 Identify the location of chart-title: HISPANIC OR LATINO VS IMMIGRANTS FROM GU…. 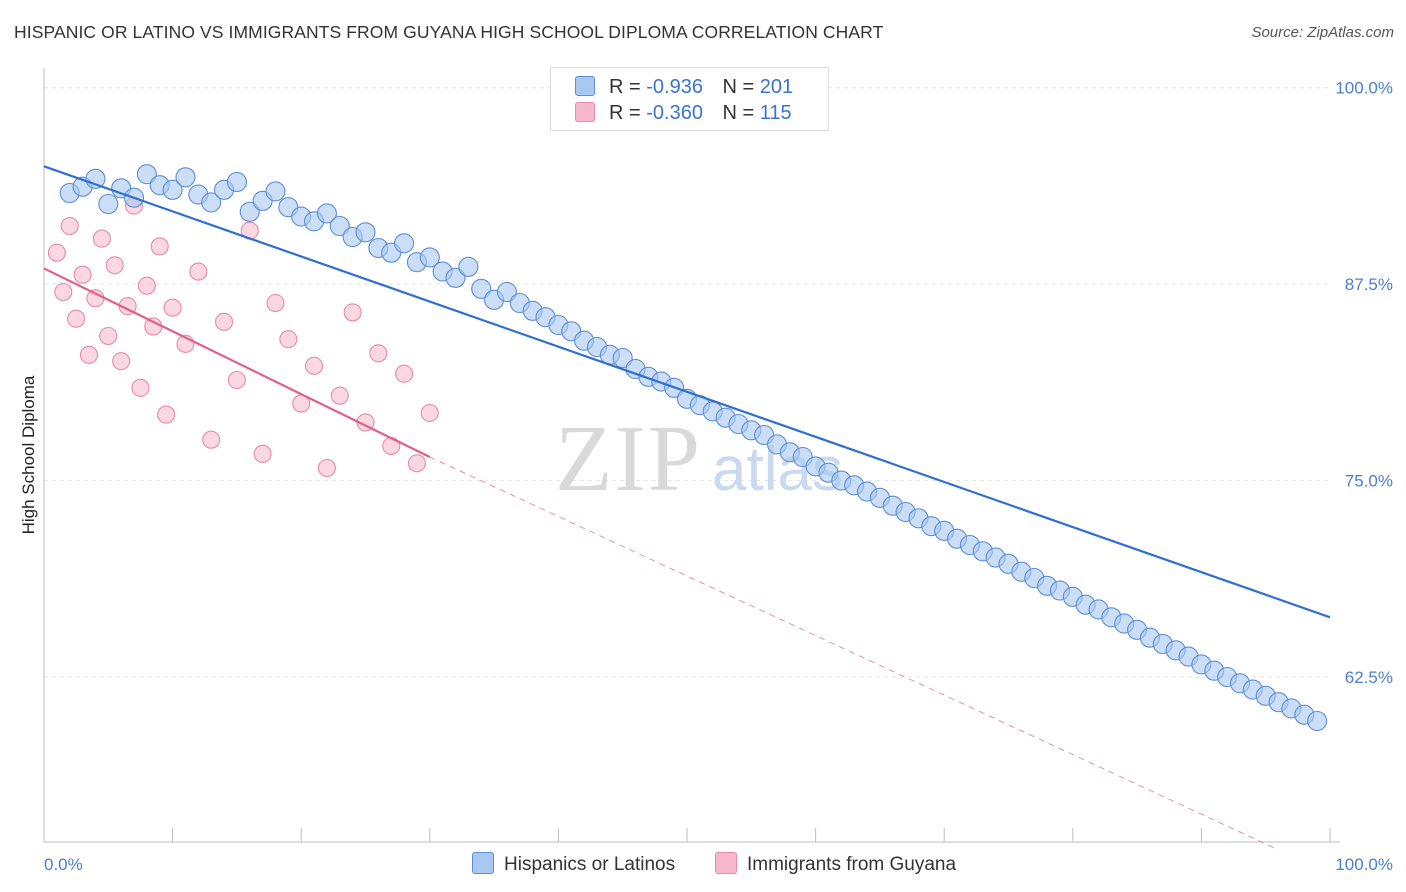
(449, 32).